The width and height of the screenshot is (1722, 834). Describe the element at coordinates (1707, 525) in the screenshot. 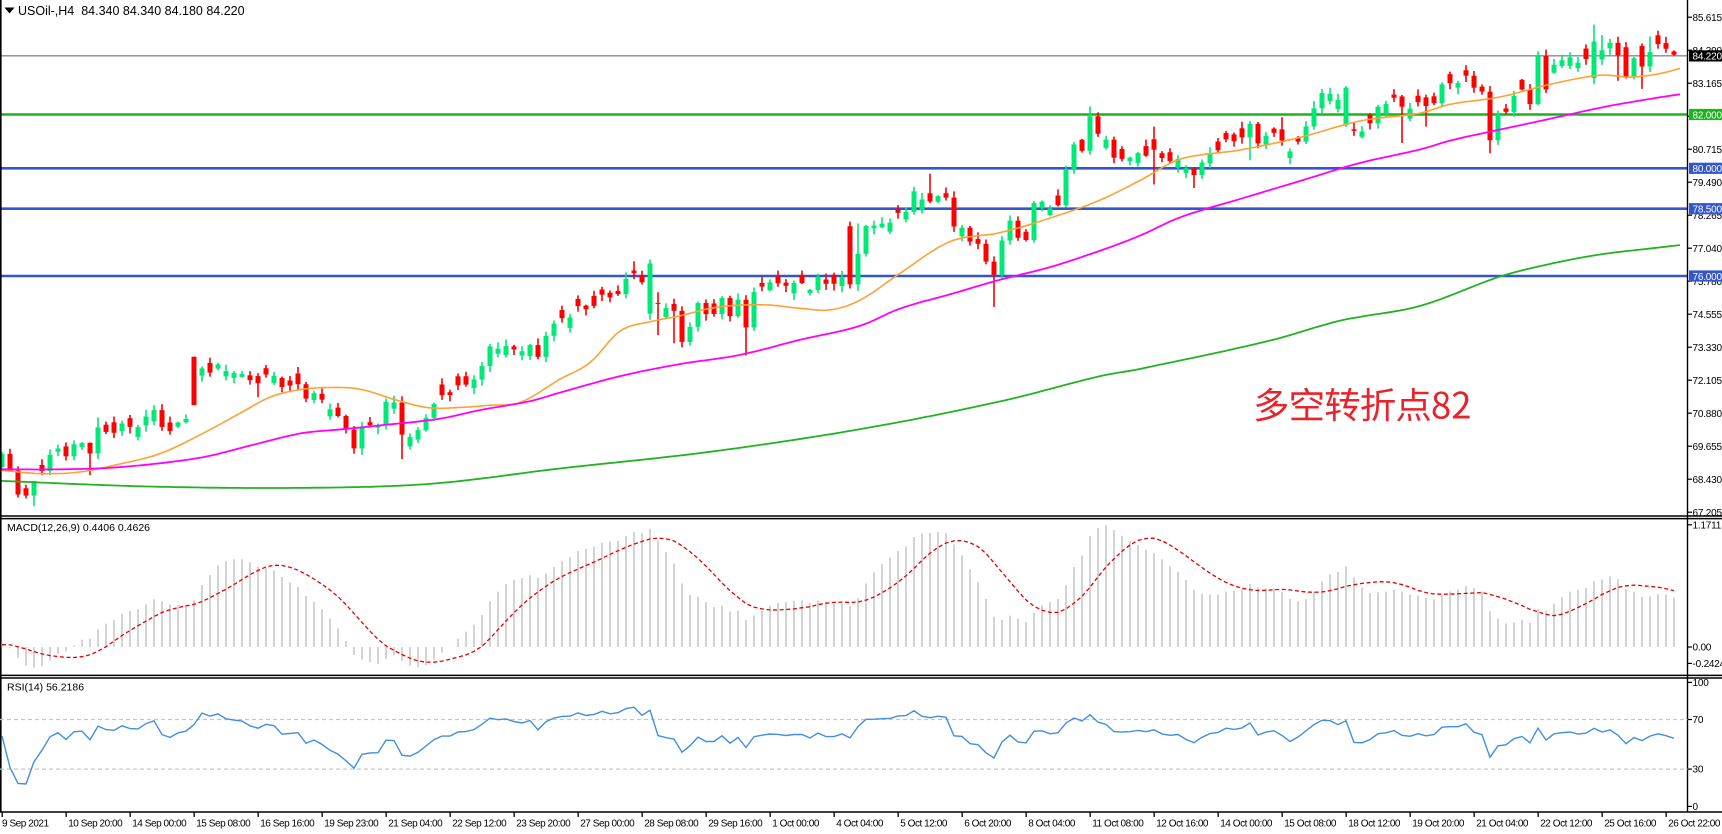

I see `svg-text: 1.1711` at that location.